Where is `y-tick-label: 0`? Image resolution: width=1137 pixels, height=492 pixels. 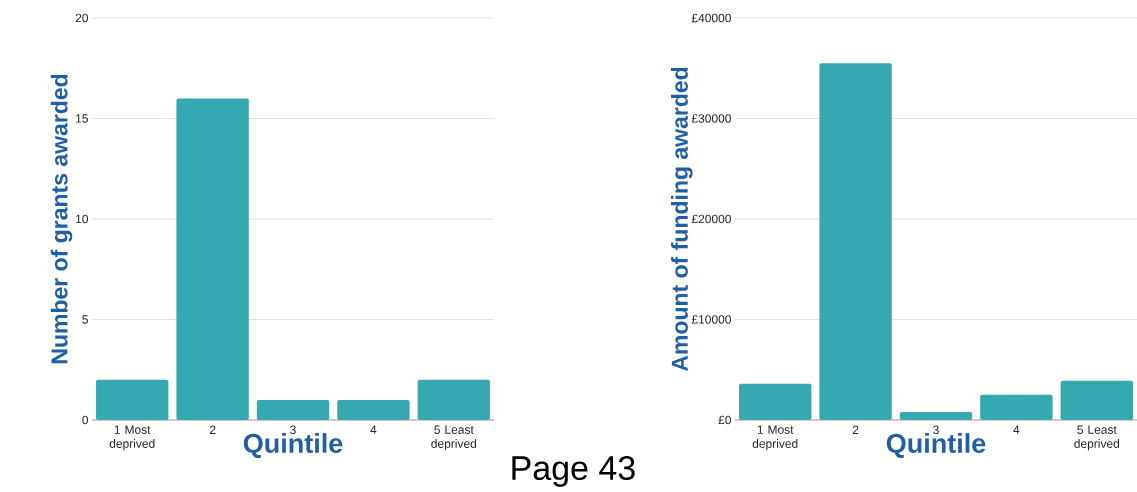
y-tick-label: 0 is located at coordinates (85, 420).